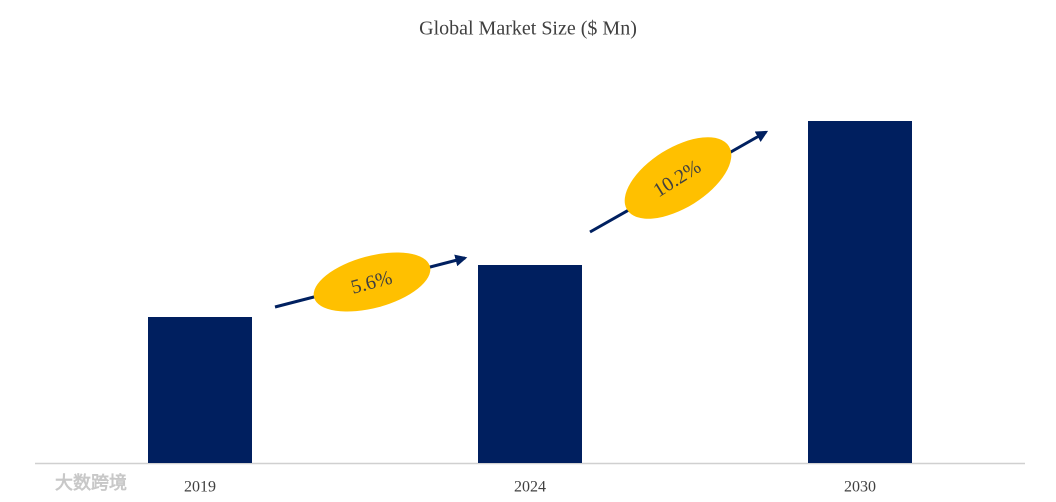  Describe the element at coordinates (200, 487) in the screenshot. I see `x-tick-label: 2019` at that location.